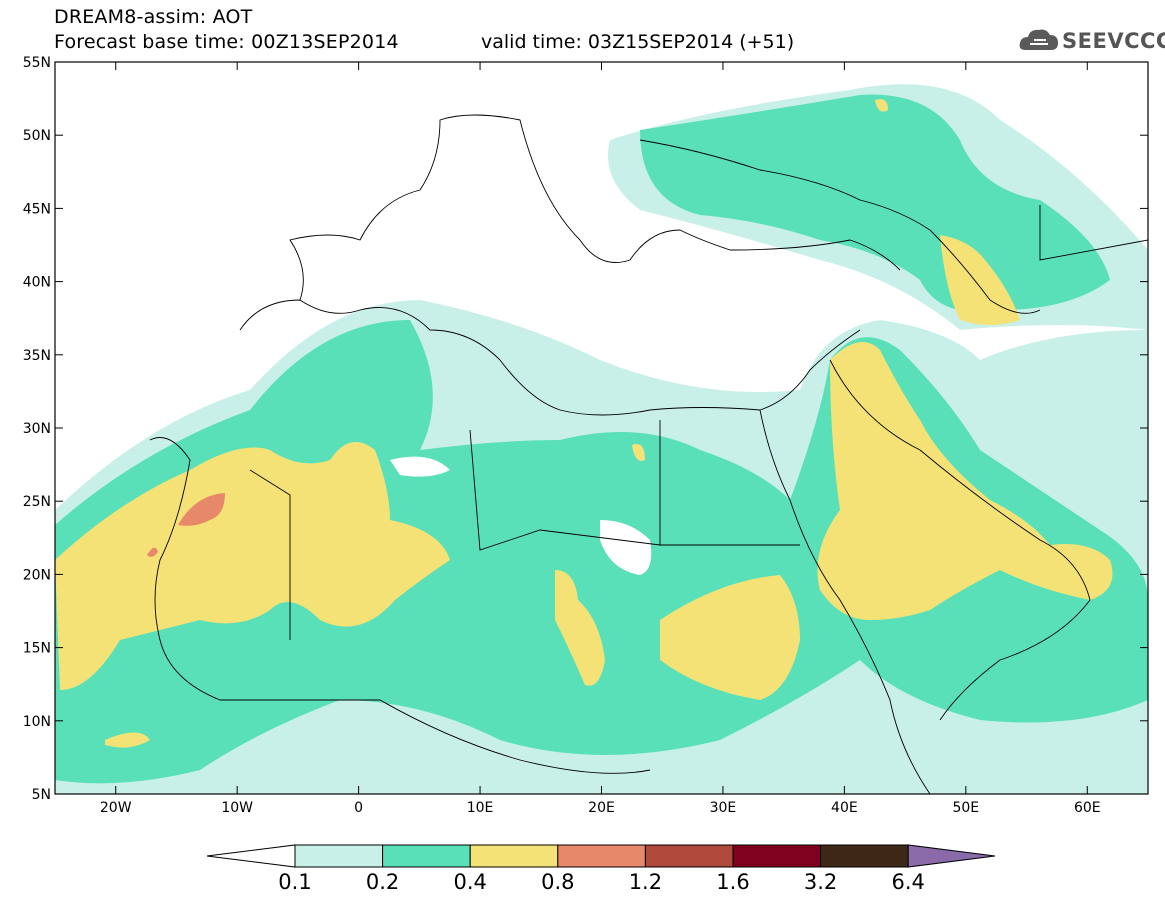 The width and height of the screenshot is (1165, 905). What do you see at coordinates (37, 502) in the screenshot?
I see `lat-label: 25N` at bounding box center [37, 502].